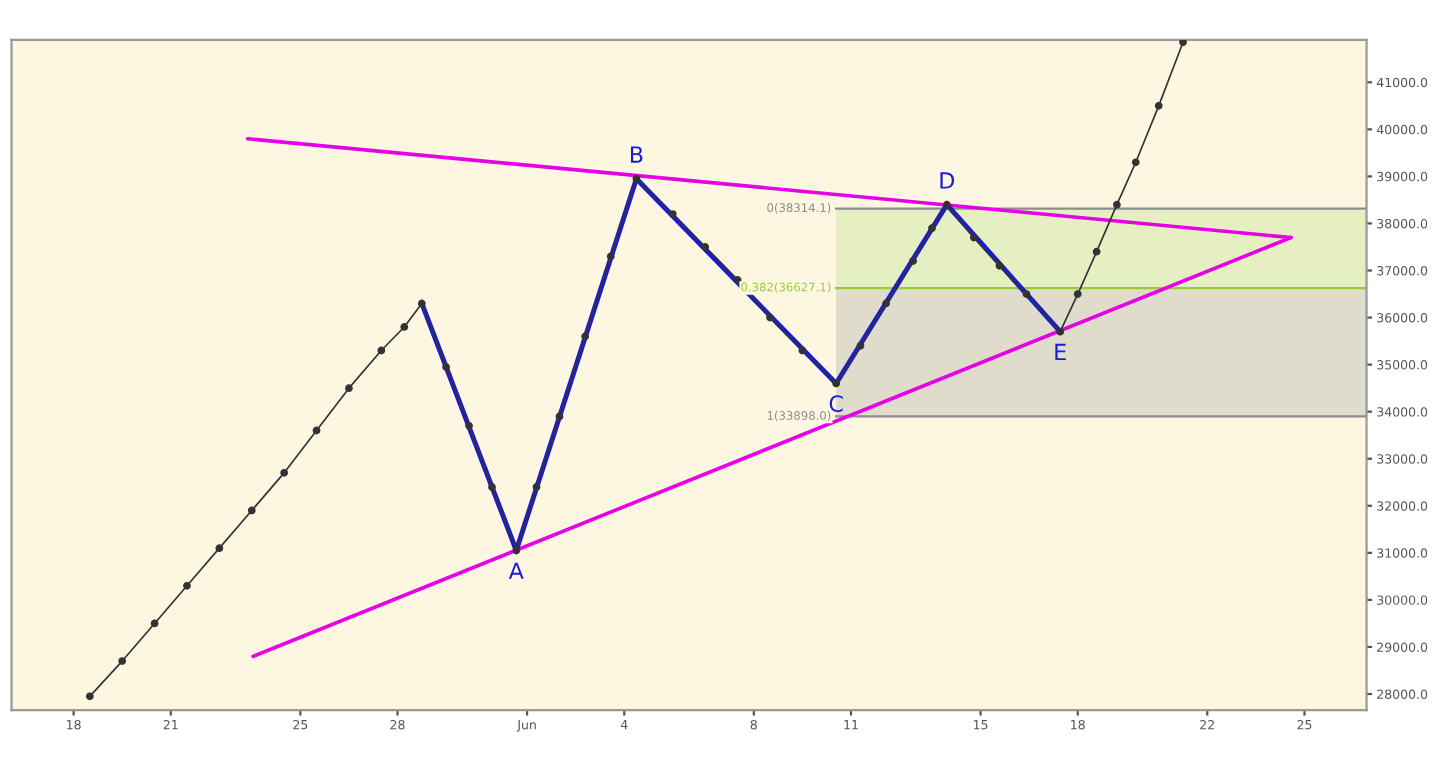  I want to click on annotation: D, so click(947, 180).